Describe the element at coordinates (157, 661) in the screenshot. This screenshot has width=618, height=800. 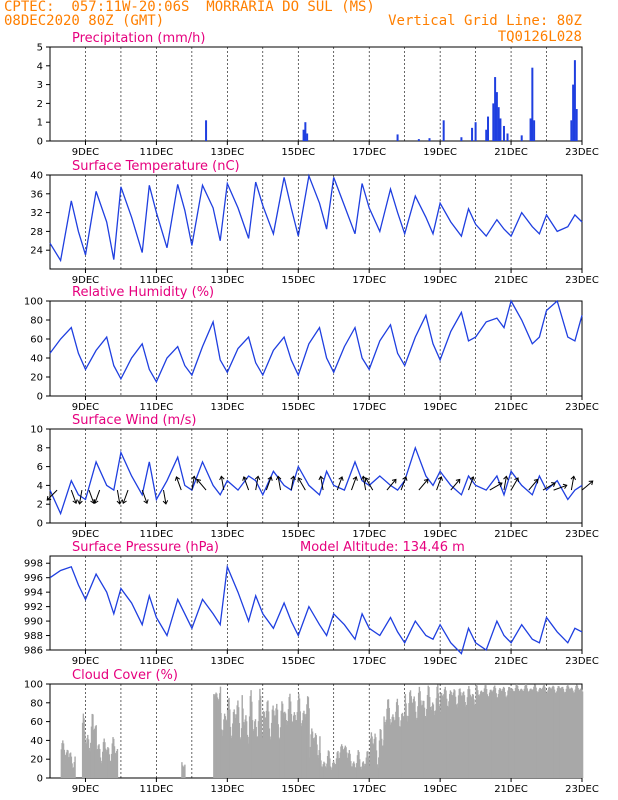
I see `pres-xtick-label: 11DEC` at that location.